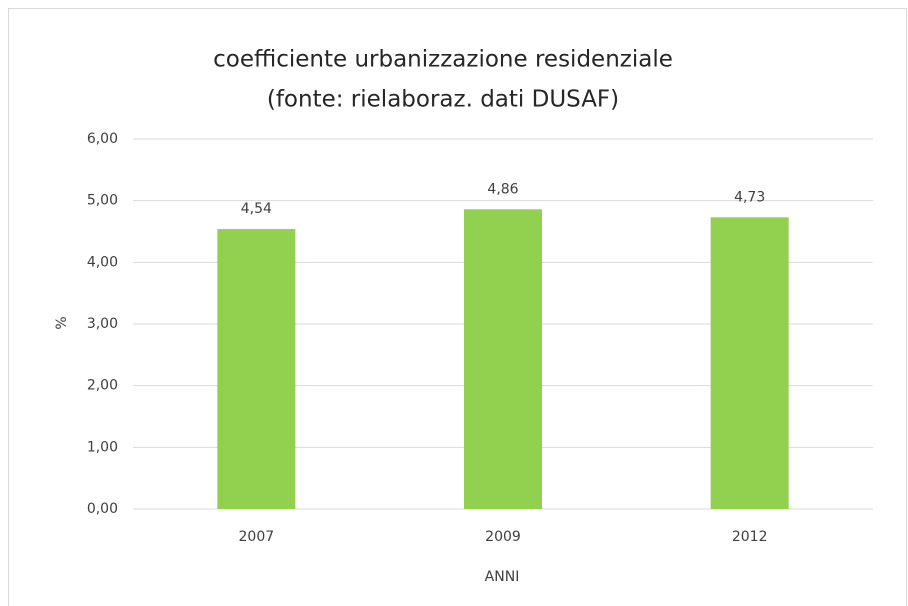  Describe the element at coordinates (102, 509) in the screenshot. I see `y-tick-label: 0,00` at that location.